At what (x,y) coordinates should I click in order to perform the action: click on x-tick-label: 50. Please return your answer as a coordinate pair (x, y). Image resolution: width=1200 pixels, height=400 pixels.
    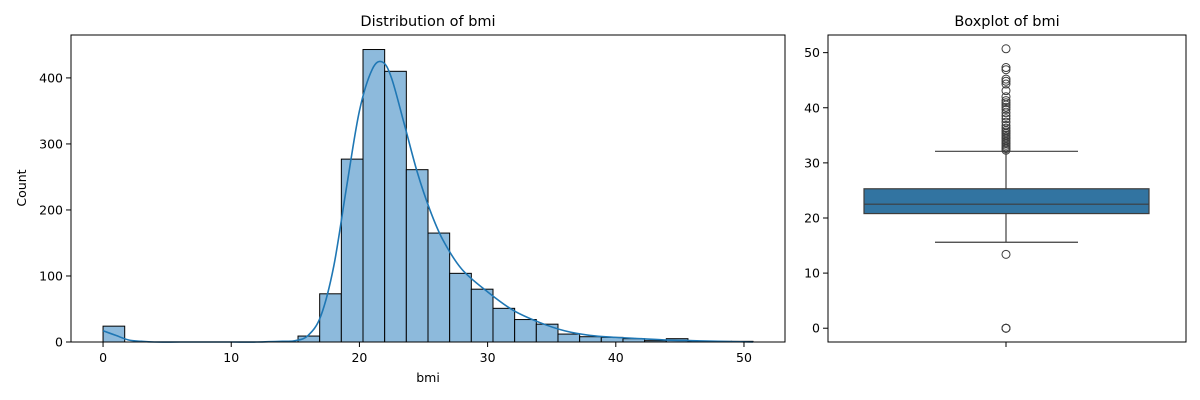
    Looking at the image, I should click on (744, 357).